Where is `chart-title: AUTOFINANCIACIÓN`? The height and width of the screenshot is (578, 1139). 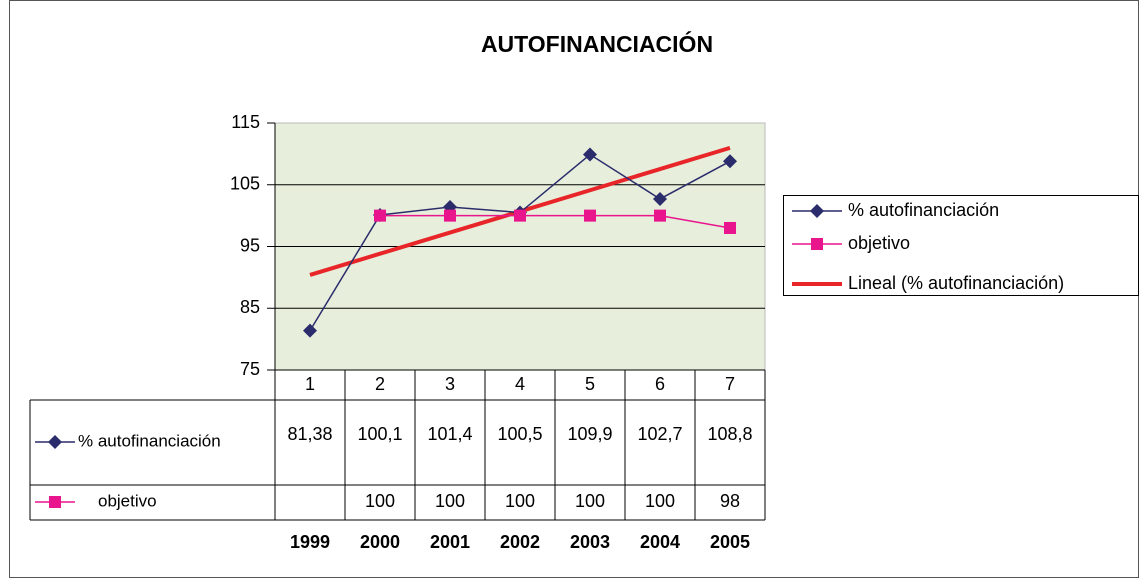 chart-title: AUTOFINANCIACIÓN is located at coordinates (597, 43).